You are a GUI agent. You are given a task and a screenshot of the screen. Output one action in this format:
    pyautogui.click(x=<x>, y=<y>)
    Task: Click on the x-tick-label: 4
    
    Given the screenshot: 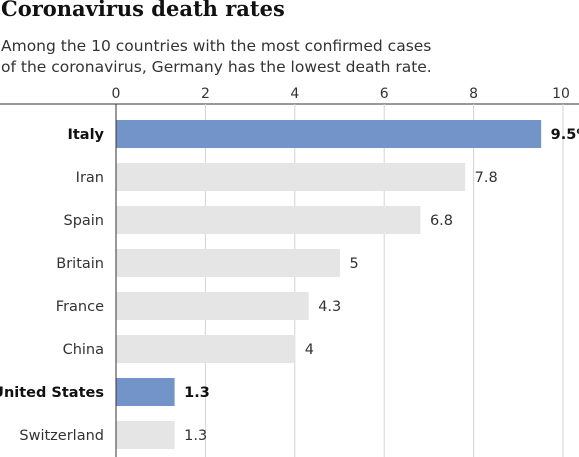 What is the action you would take?
    pyautogui.click(x=294, y=94)
    